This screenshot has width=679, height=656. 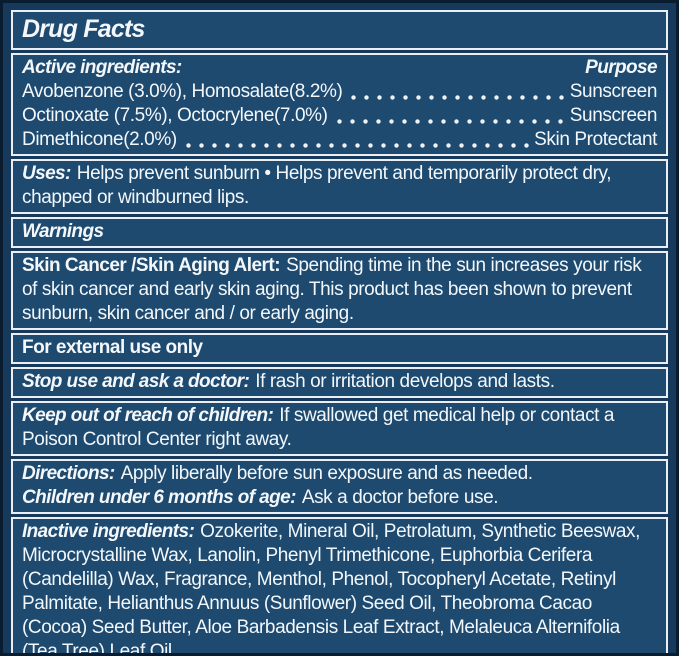 What do you see at coordinates (112, 347) in the screenshot?
I see `external-use-text: For external use only` at bounding box center [112, 347].